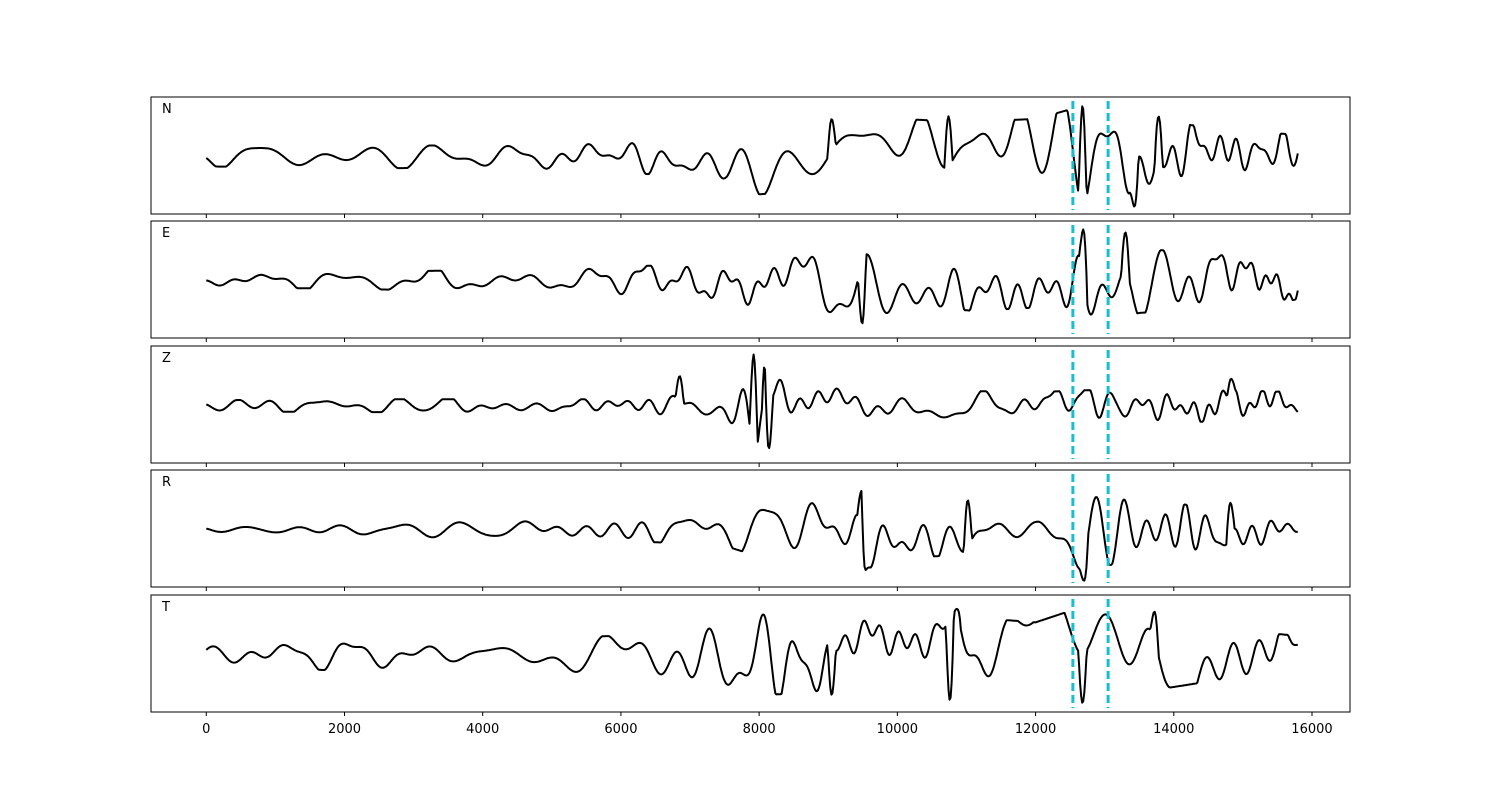 This screenshot has width=1500, height=800. Describe the element at coordinates (166, 233) in the screenshot. I see `panel-label: E` at that location.